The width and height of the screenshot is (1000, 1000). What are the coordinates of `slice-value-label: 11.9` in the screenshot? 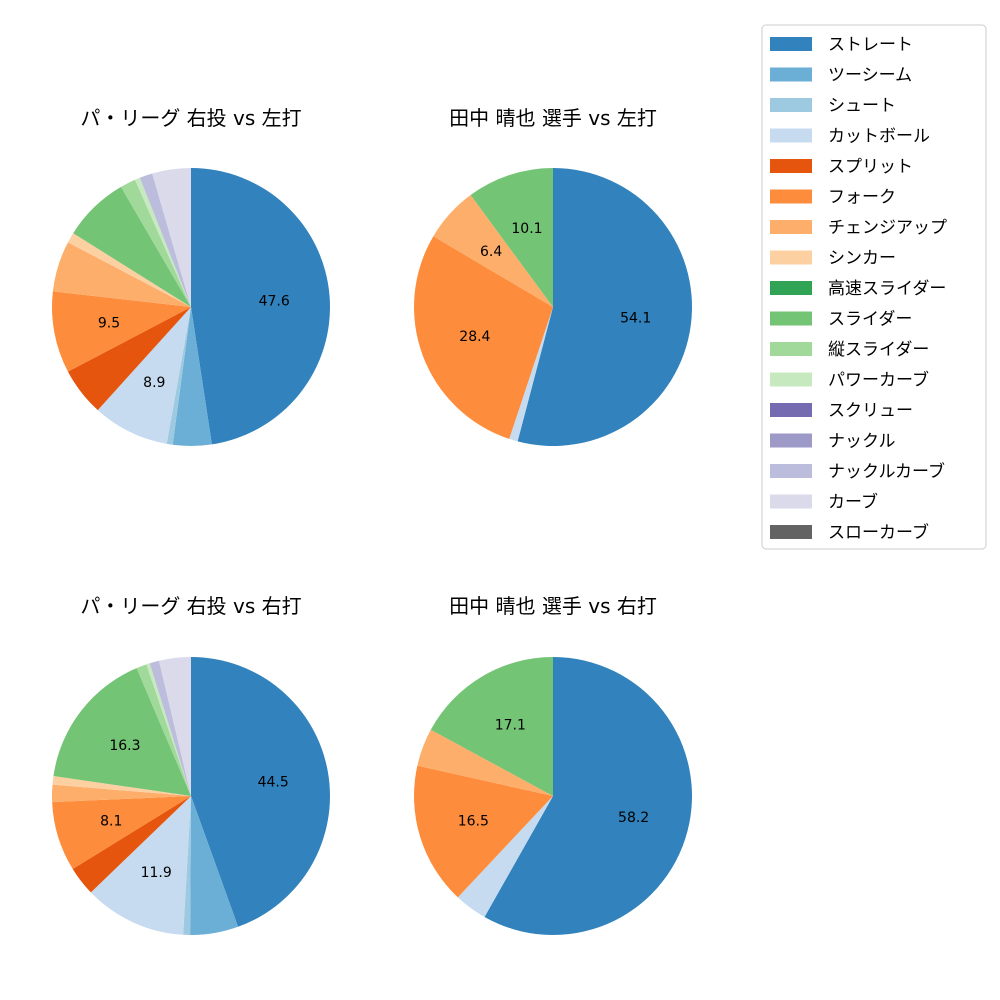 It's located at (156, 873).